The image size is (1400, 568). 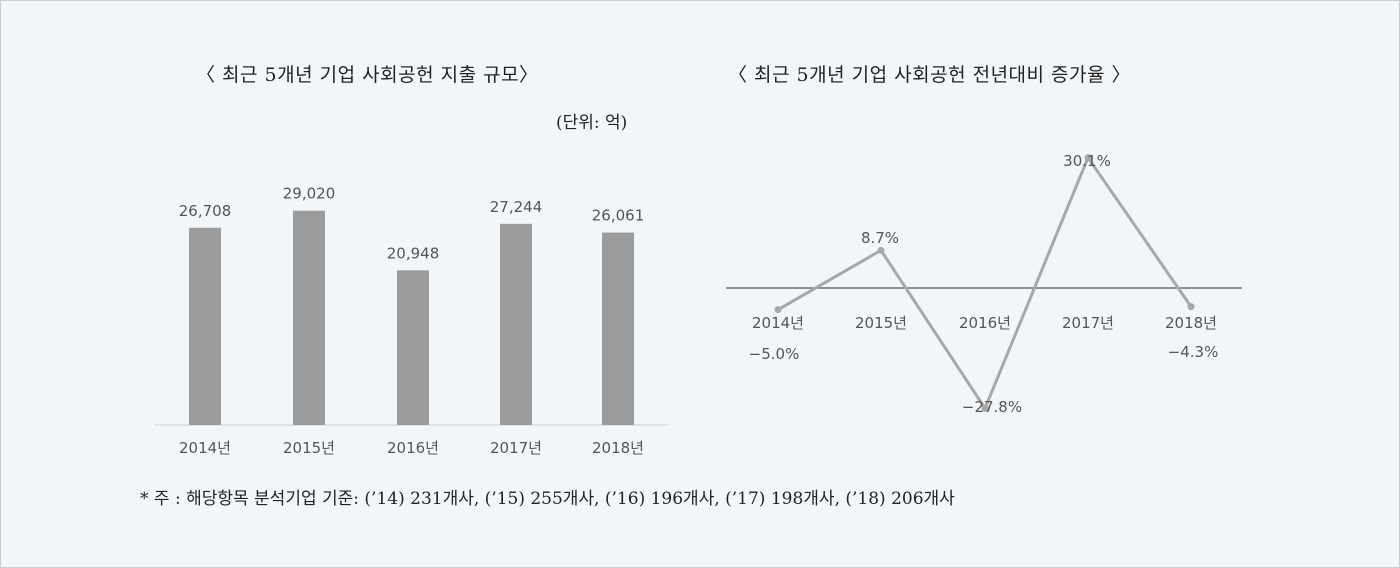 What do you see at coordinates (778, 310) in the screenshot?
I see `growth-point-2014년` at bounding box center [778, 310].